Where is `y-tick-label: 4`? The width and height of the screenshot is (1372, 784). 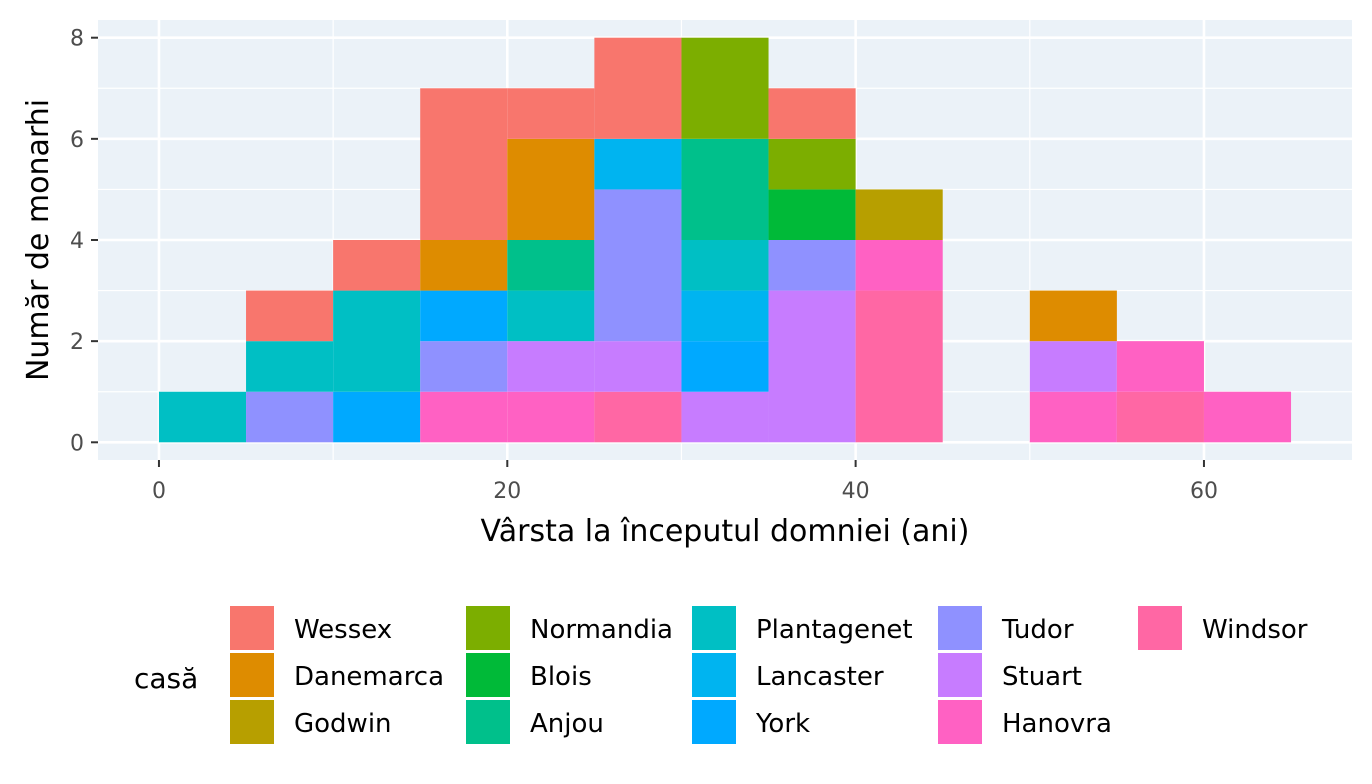
y-tick-label: 4 is located at coordinates (77, 241).